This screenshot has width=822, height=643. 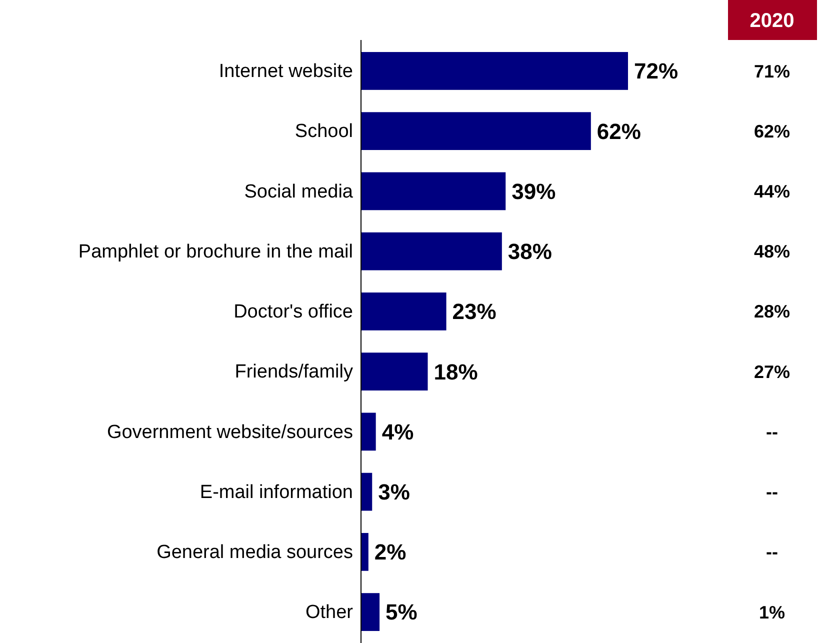 What do you see at coordinates (772, 131) in the screenshot?
I see `text: 62%` at bounding box center [772, 131].